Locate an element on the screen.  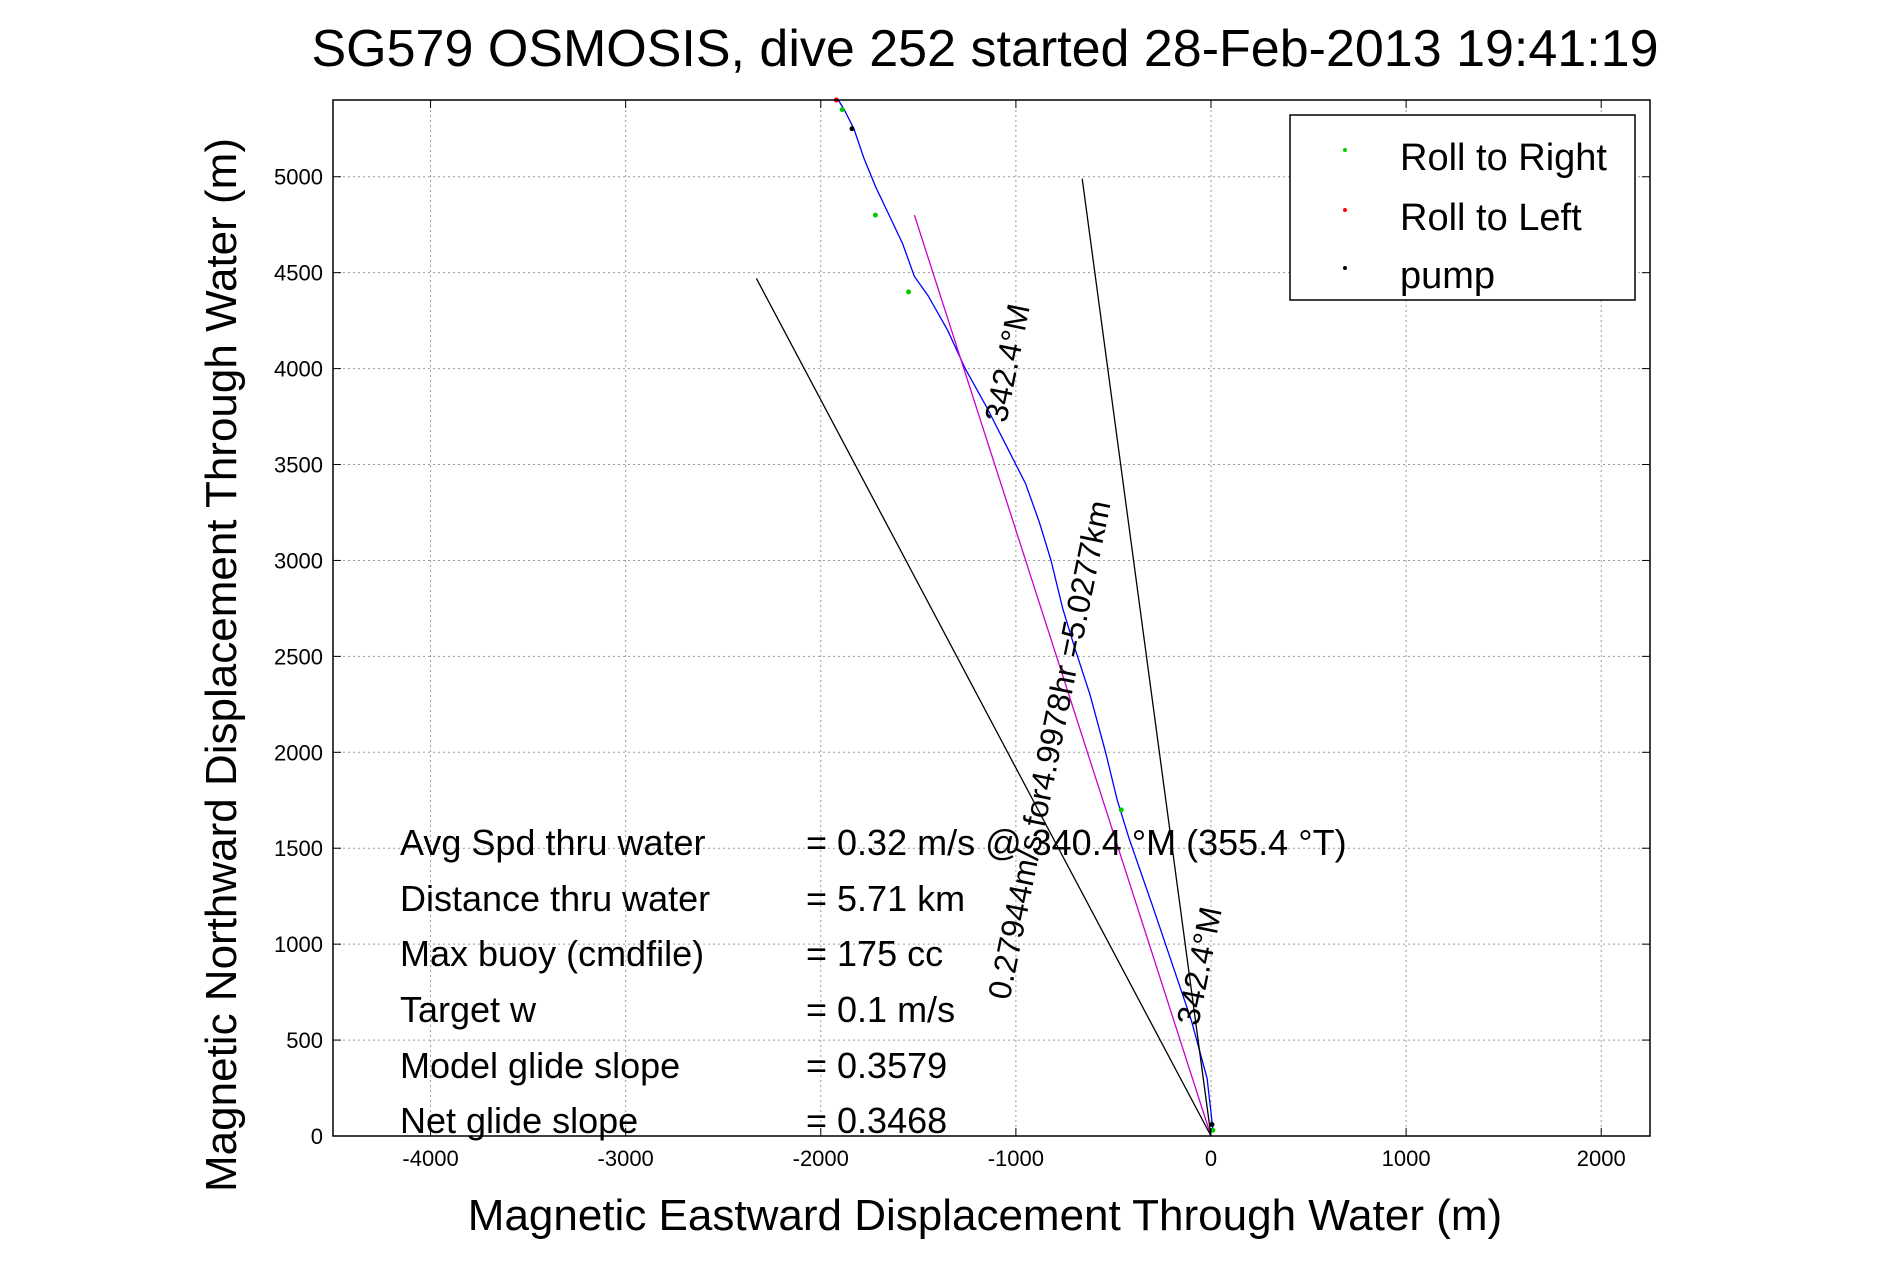
stat-label: Net glide slope is located at coordinates (519, 1120).